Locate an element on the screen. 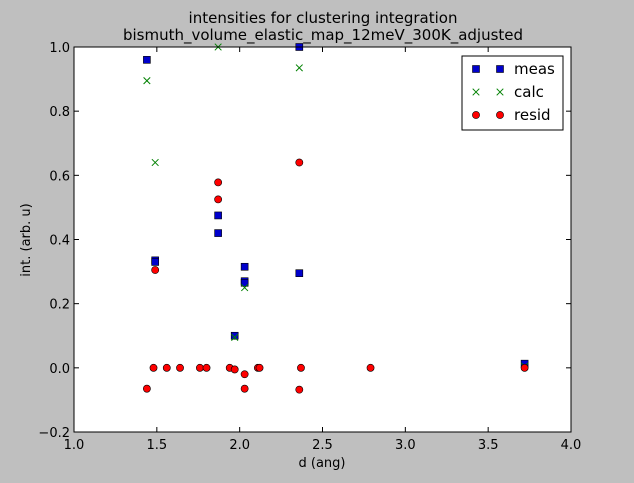 The height and width of the screenshot is (483, 634). y-tick-label: 0.8 is located at coordinates (59, 112).